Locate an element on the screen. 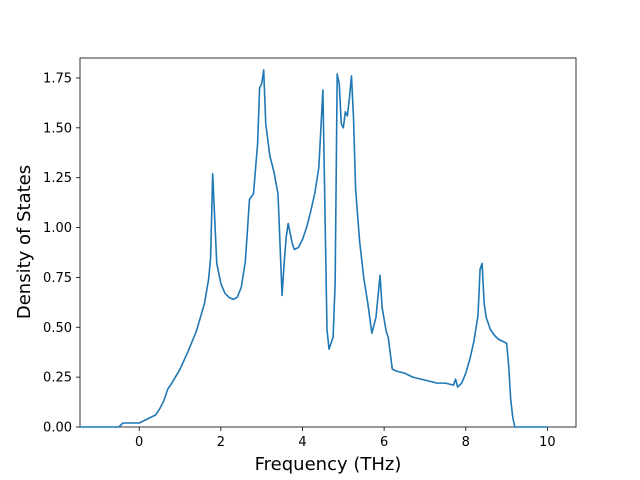 The image size is (640, 480). y-tick-label: 0.00 is located at coordinates (57, 428).